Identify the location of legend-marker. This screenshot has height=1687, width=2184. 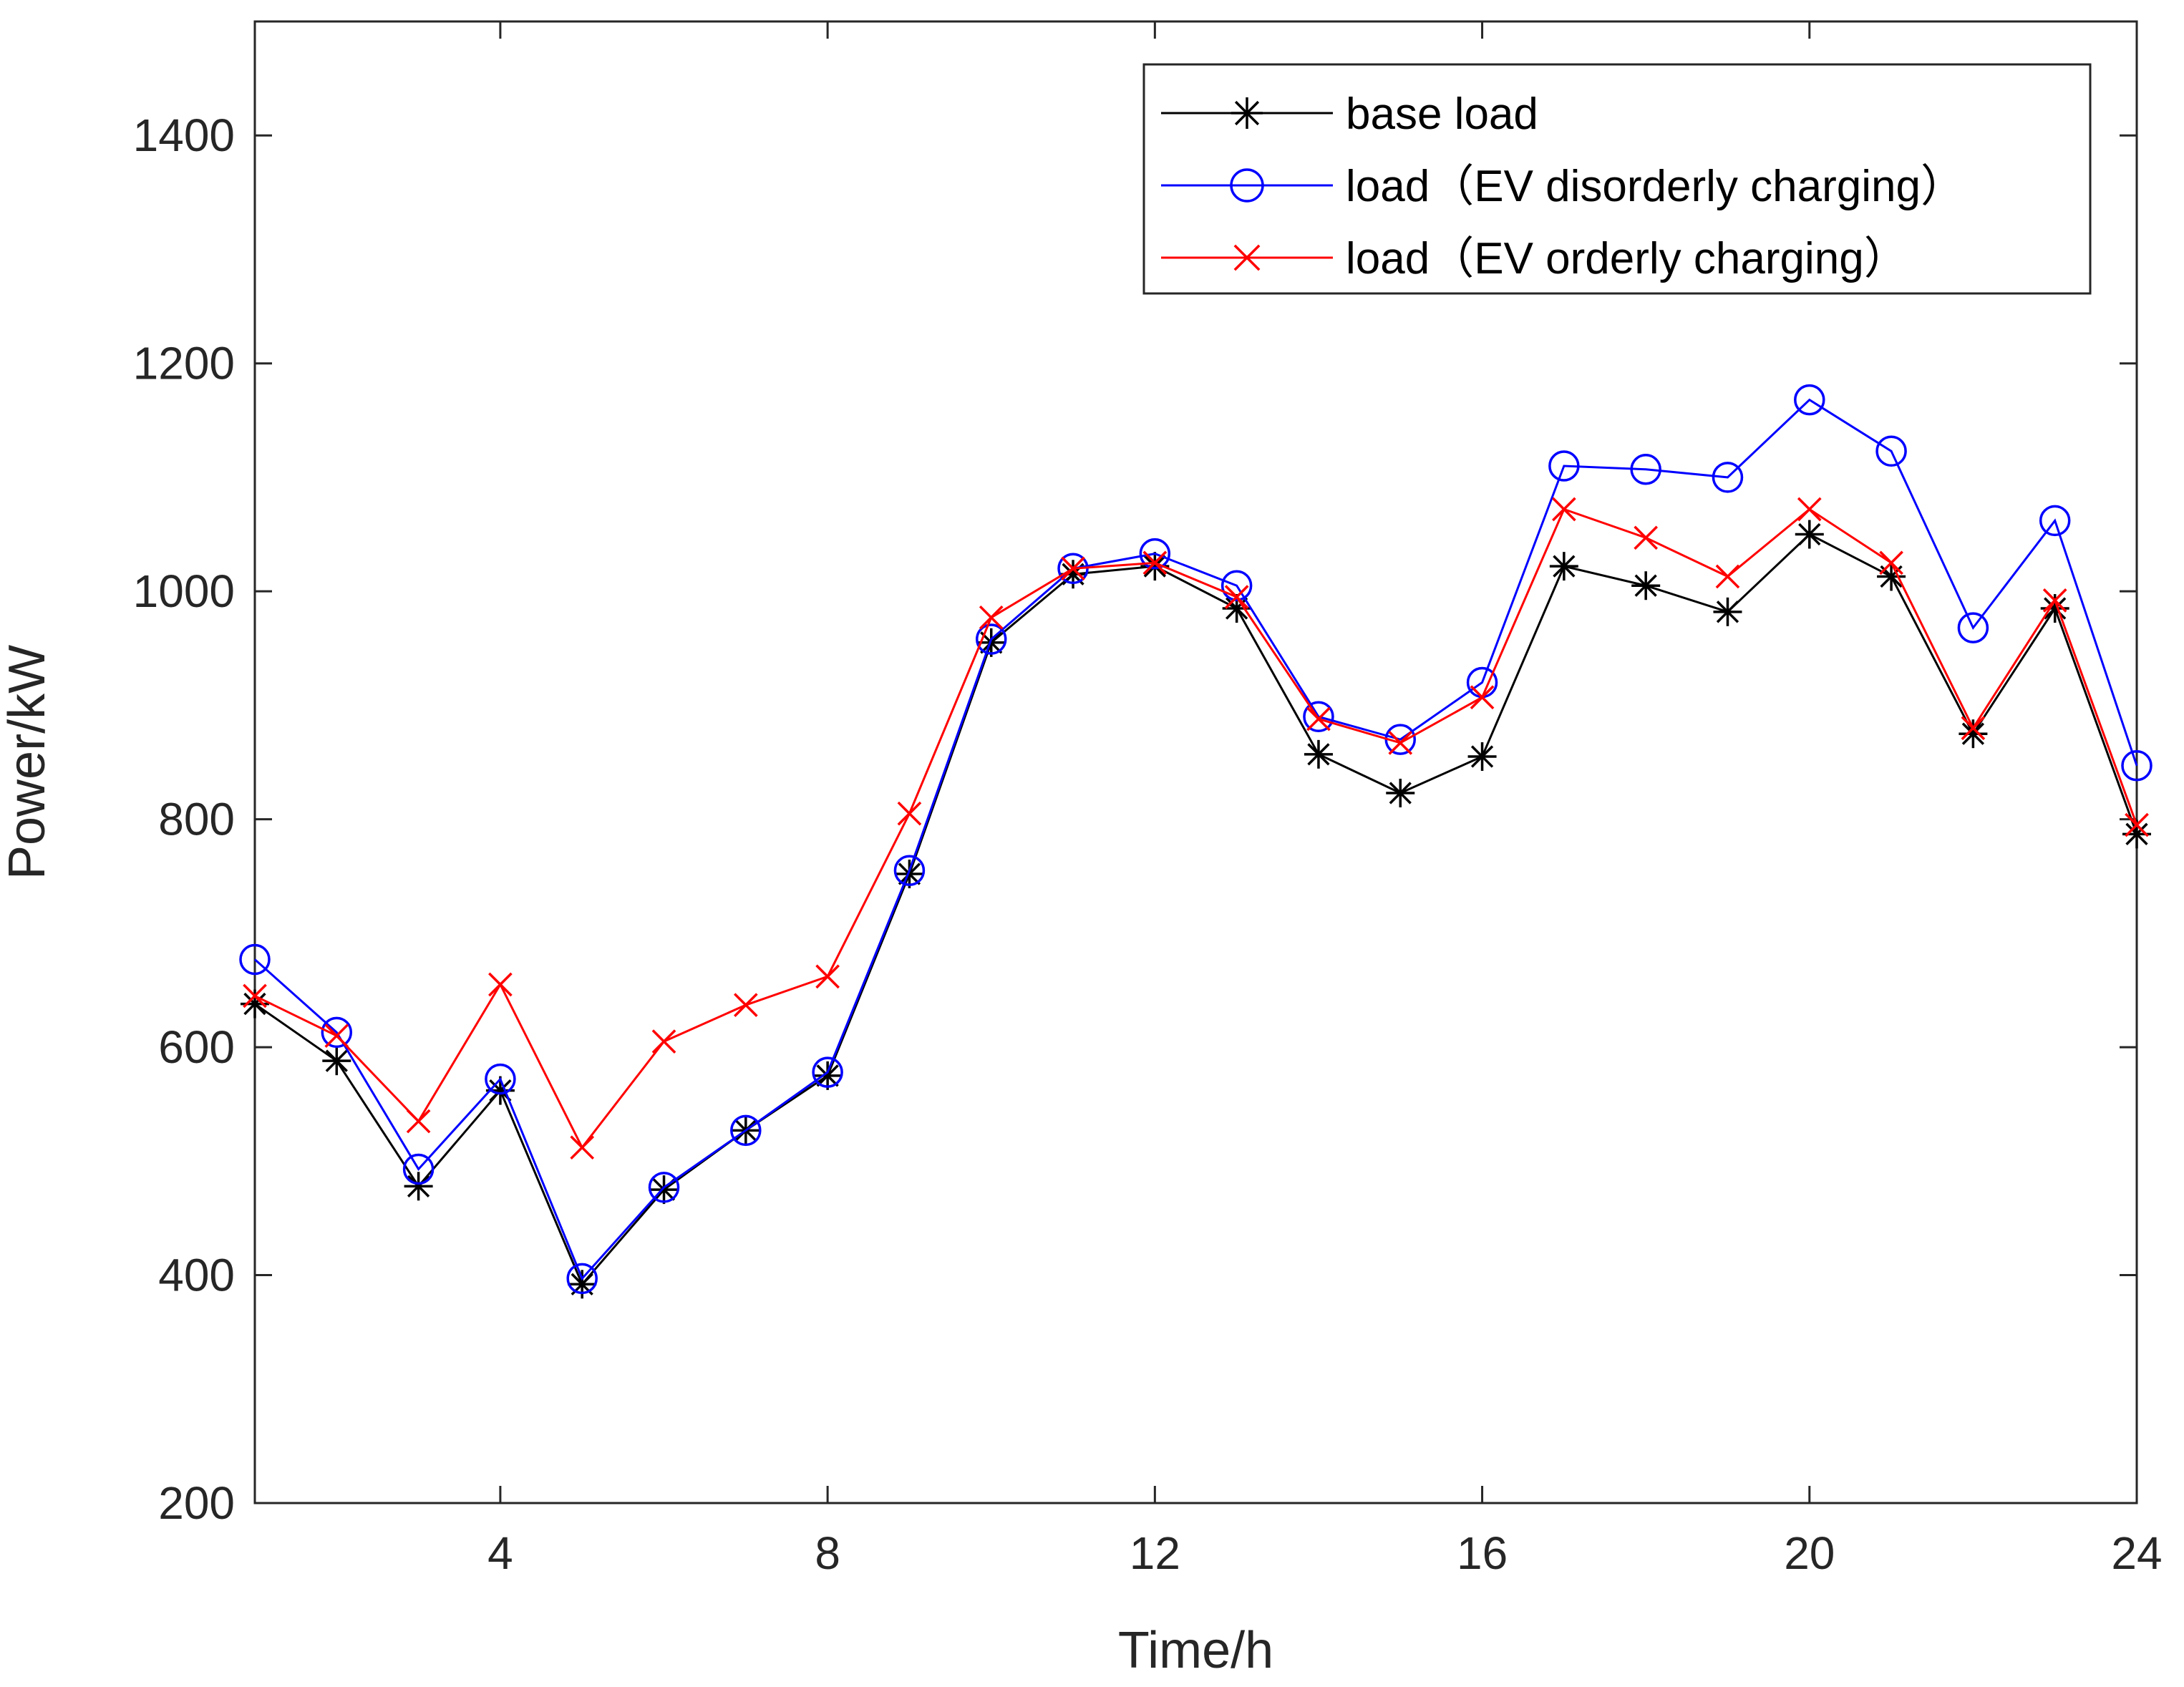
(1247, 257).